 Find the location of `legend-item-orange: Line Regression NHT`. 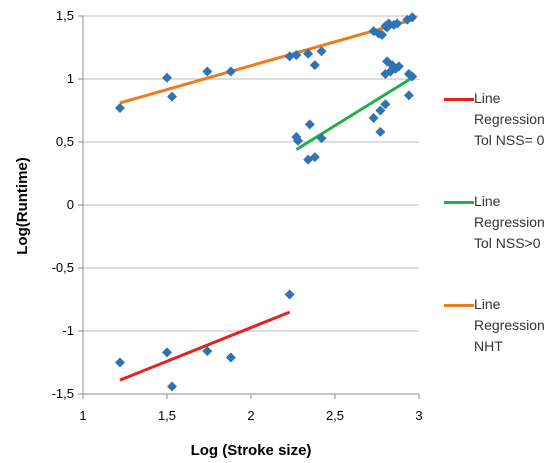

legend-item-orange: Line Regression NHT is located at coordinates (499, 339).